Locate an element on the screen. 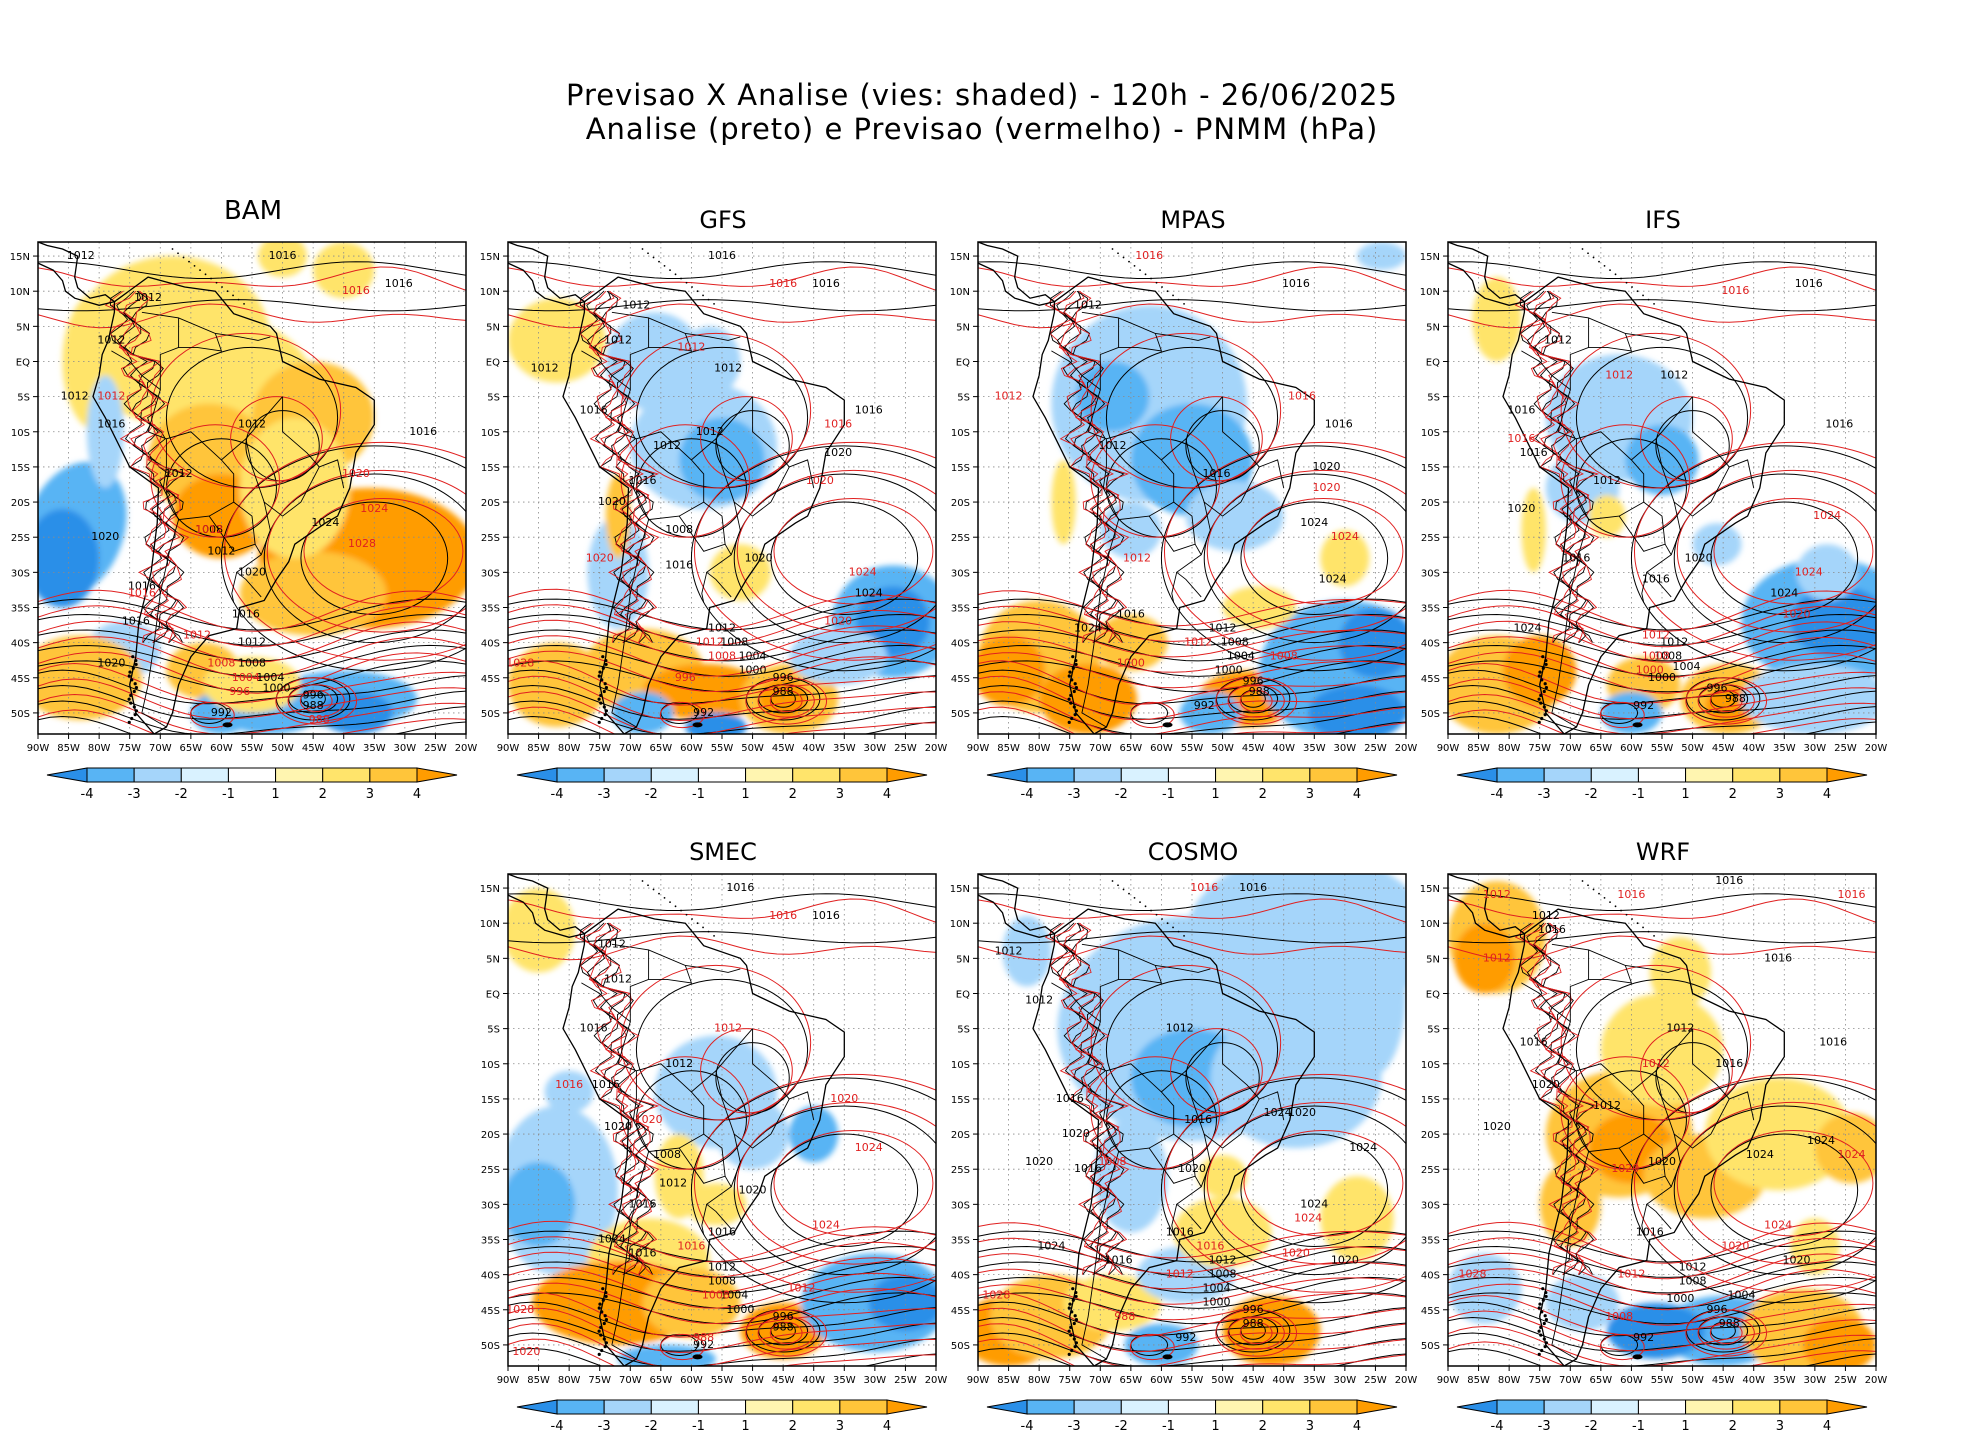 This screenshot has width=1964, height=1436. colorbar-ifs: -4 -3 -2 -1 1 2 3 4 is located at coordinates (1662, 784).